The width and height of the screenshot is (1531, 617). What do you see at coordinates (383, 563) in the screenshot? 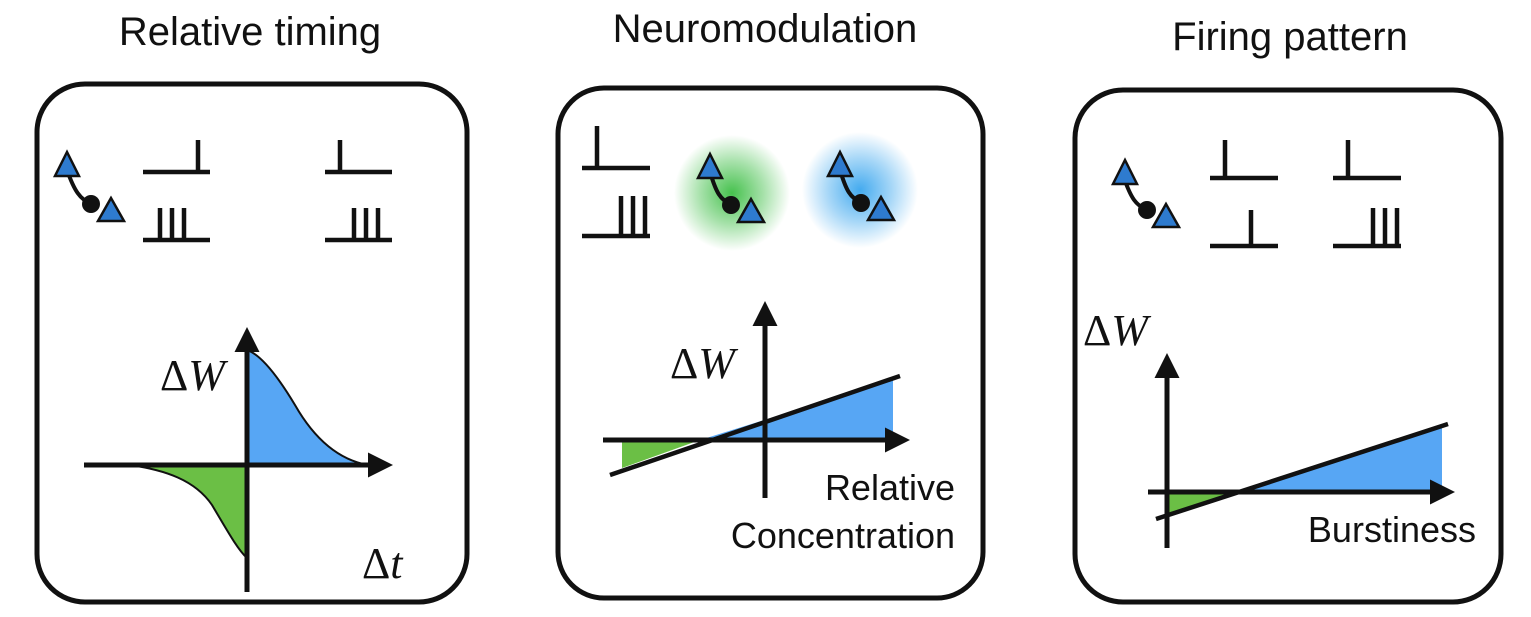
I see `x-axis-label: Δt` at bounding box center [383, 563].